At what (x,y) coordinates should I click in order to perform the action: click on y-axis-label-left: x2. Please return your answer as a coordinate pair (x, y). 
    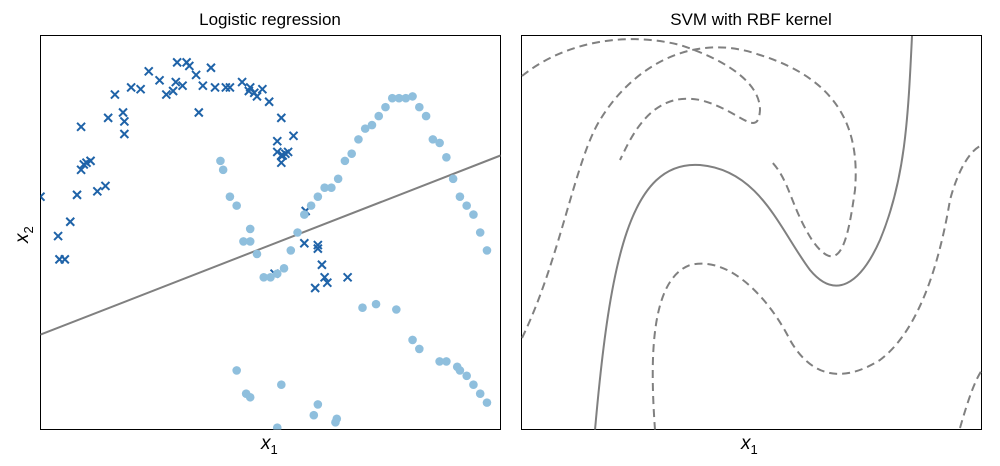
    Looking at the image, I should click on (24, 235).